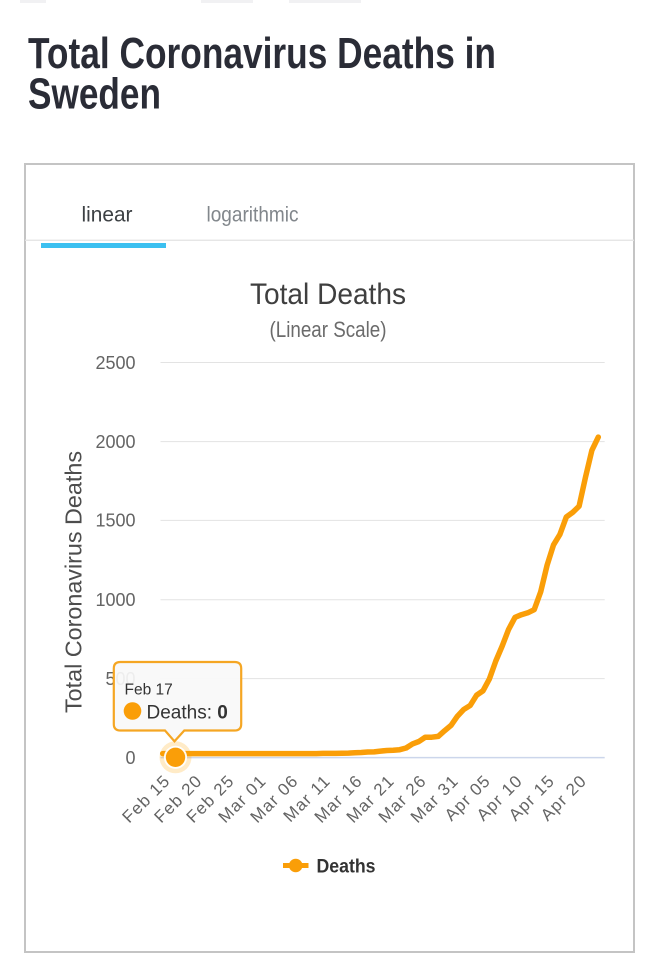 This screenshot has width=658, height=960. Describe the element at coordinates (130, 758) in the screenshot. I see `svg-text: 0` at that location.